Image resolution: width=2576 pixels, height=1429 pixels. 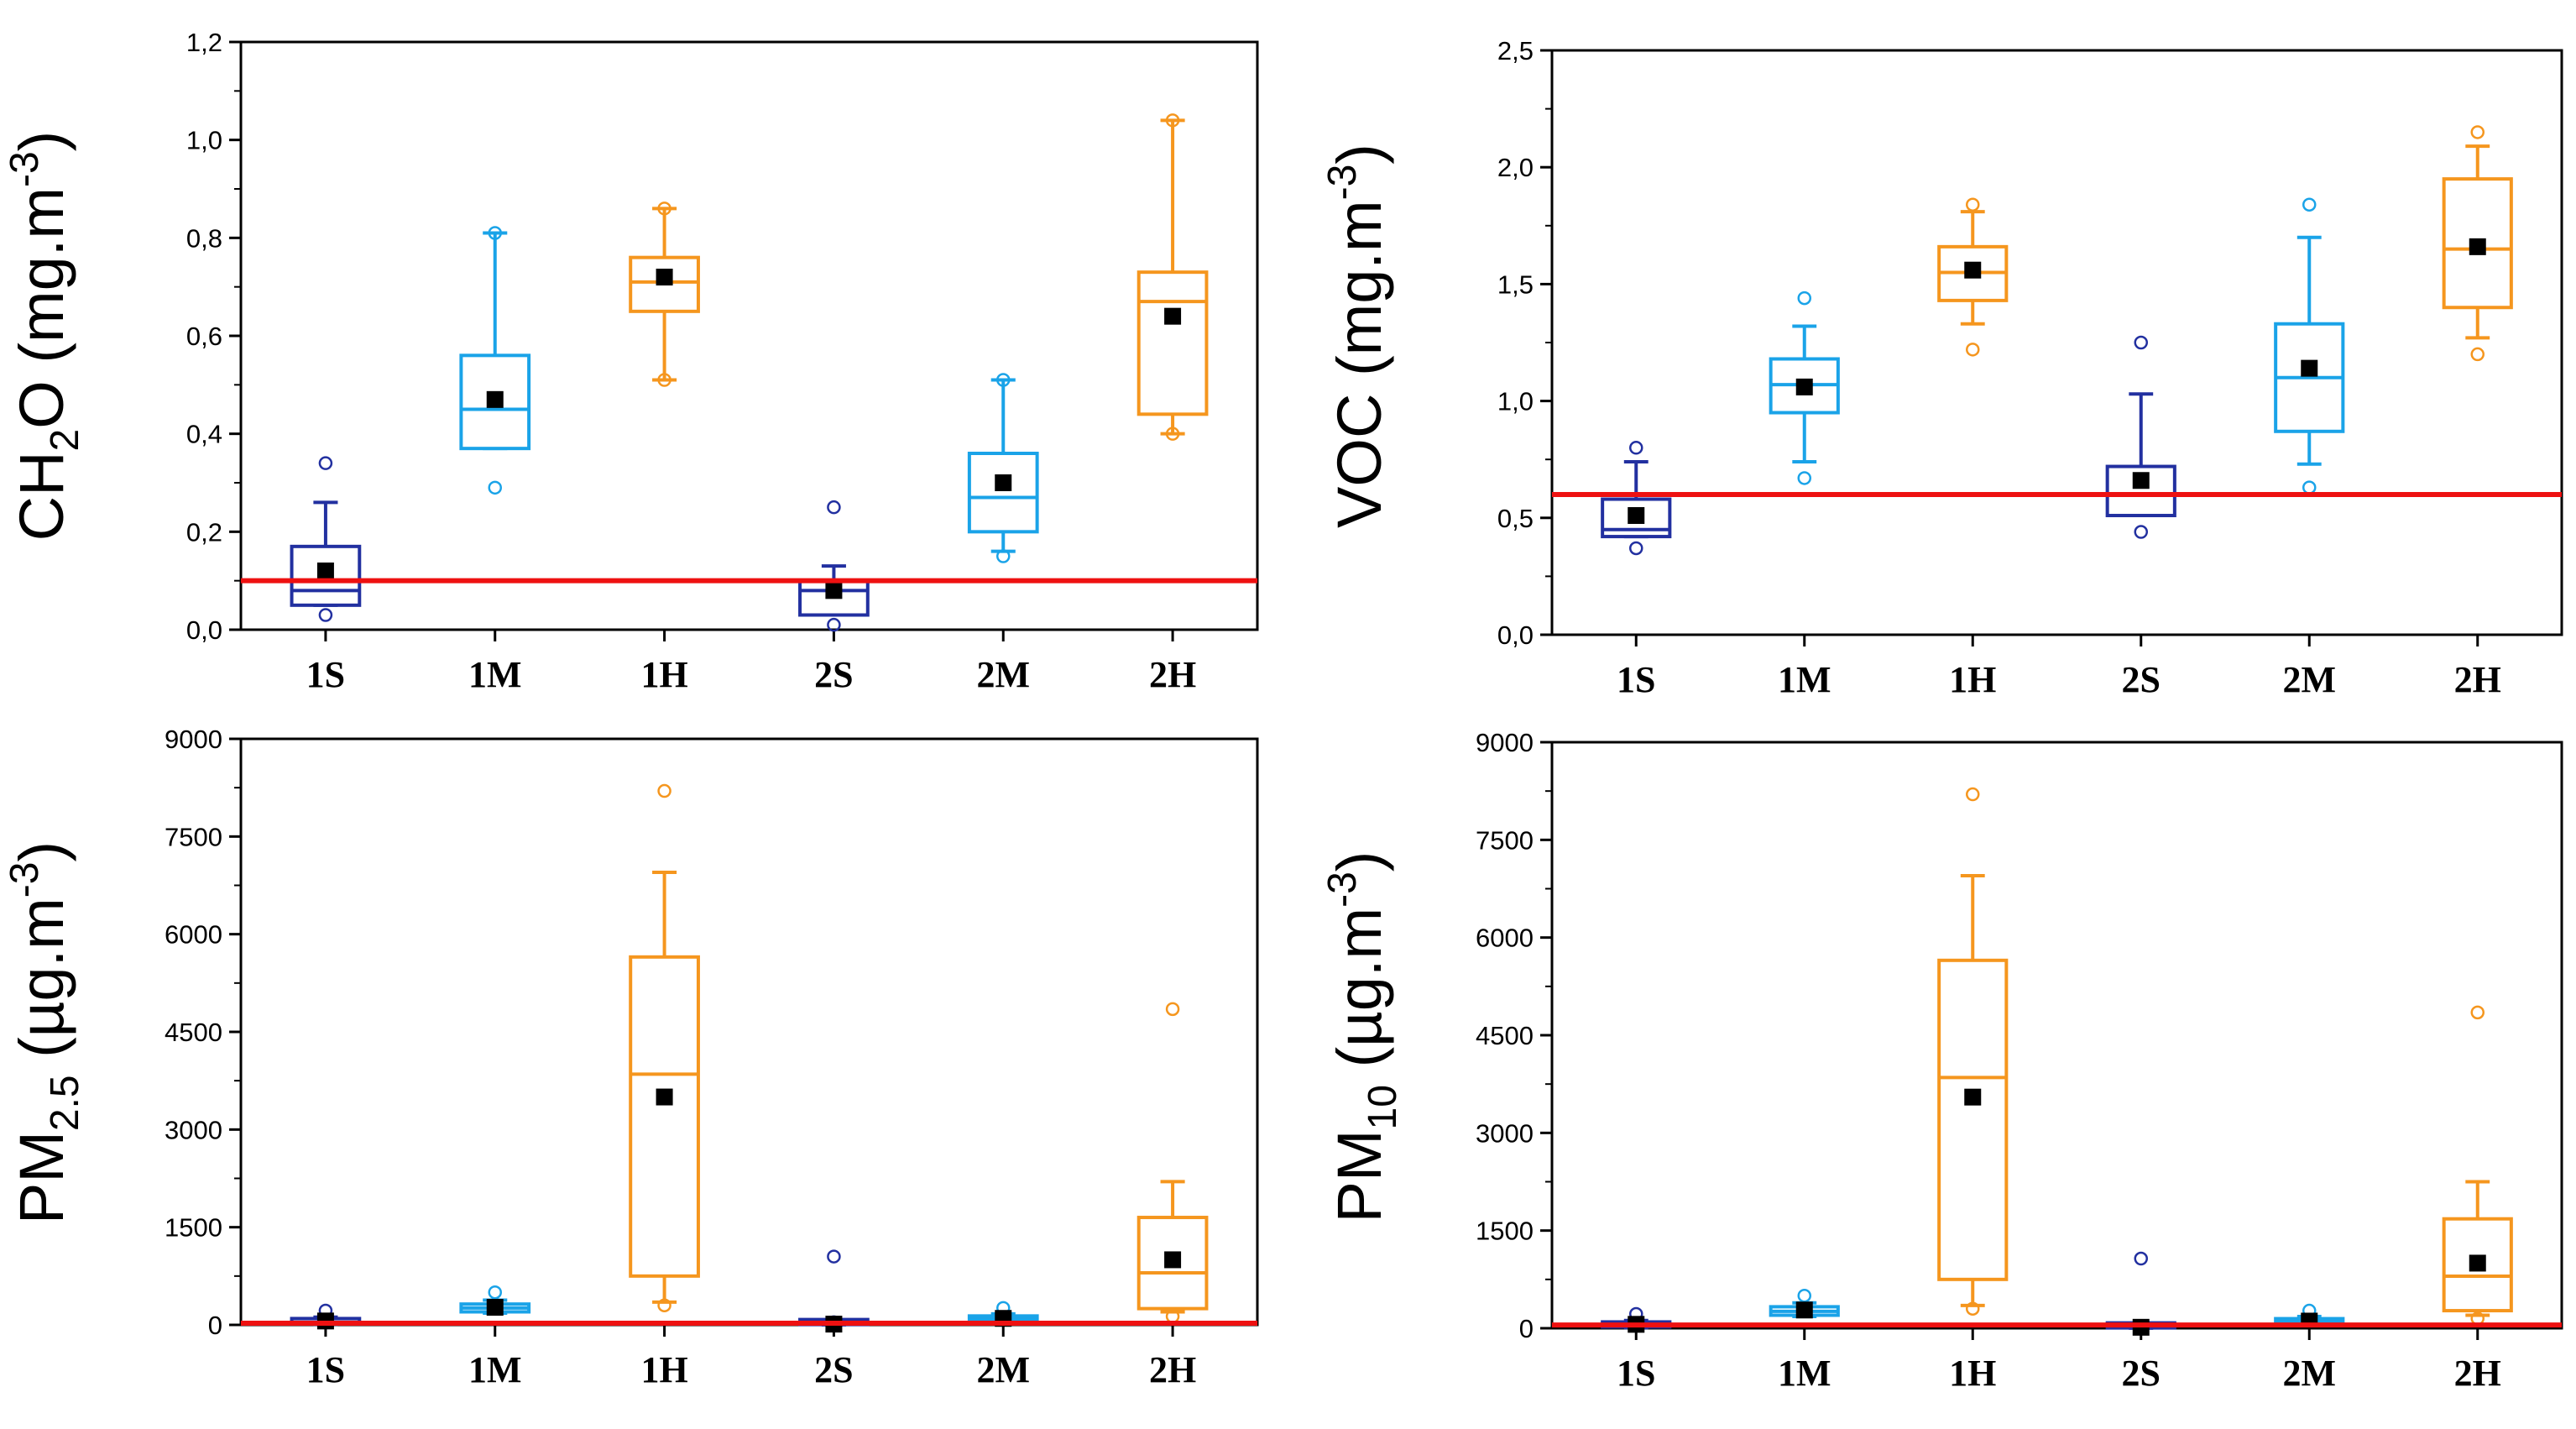 I want to click on y-tick-label: 9000, so click(x=1505, y=742).